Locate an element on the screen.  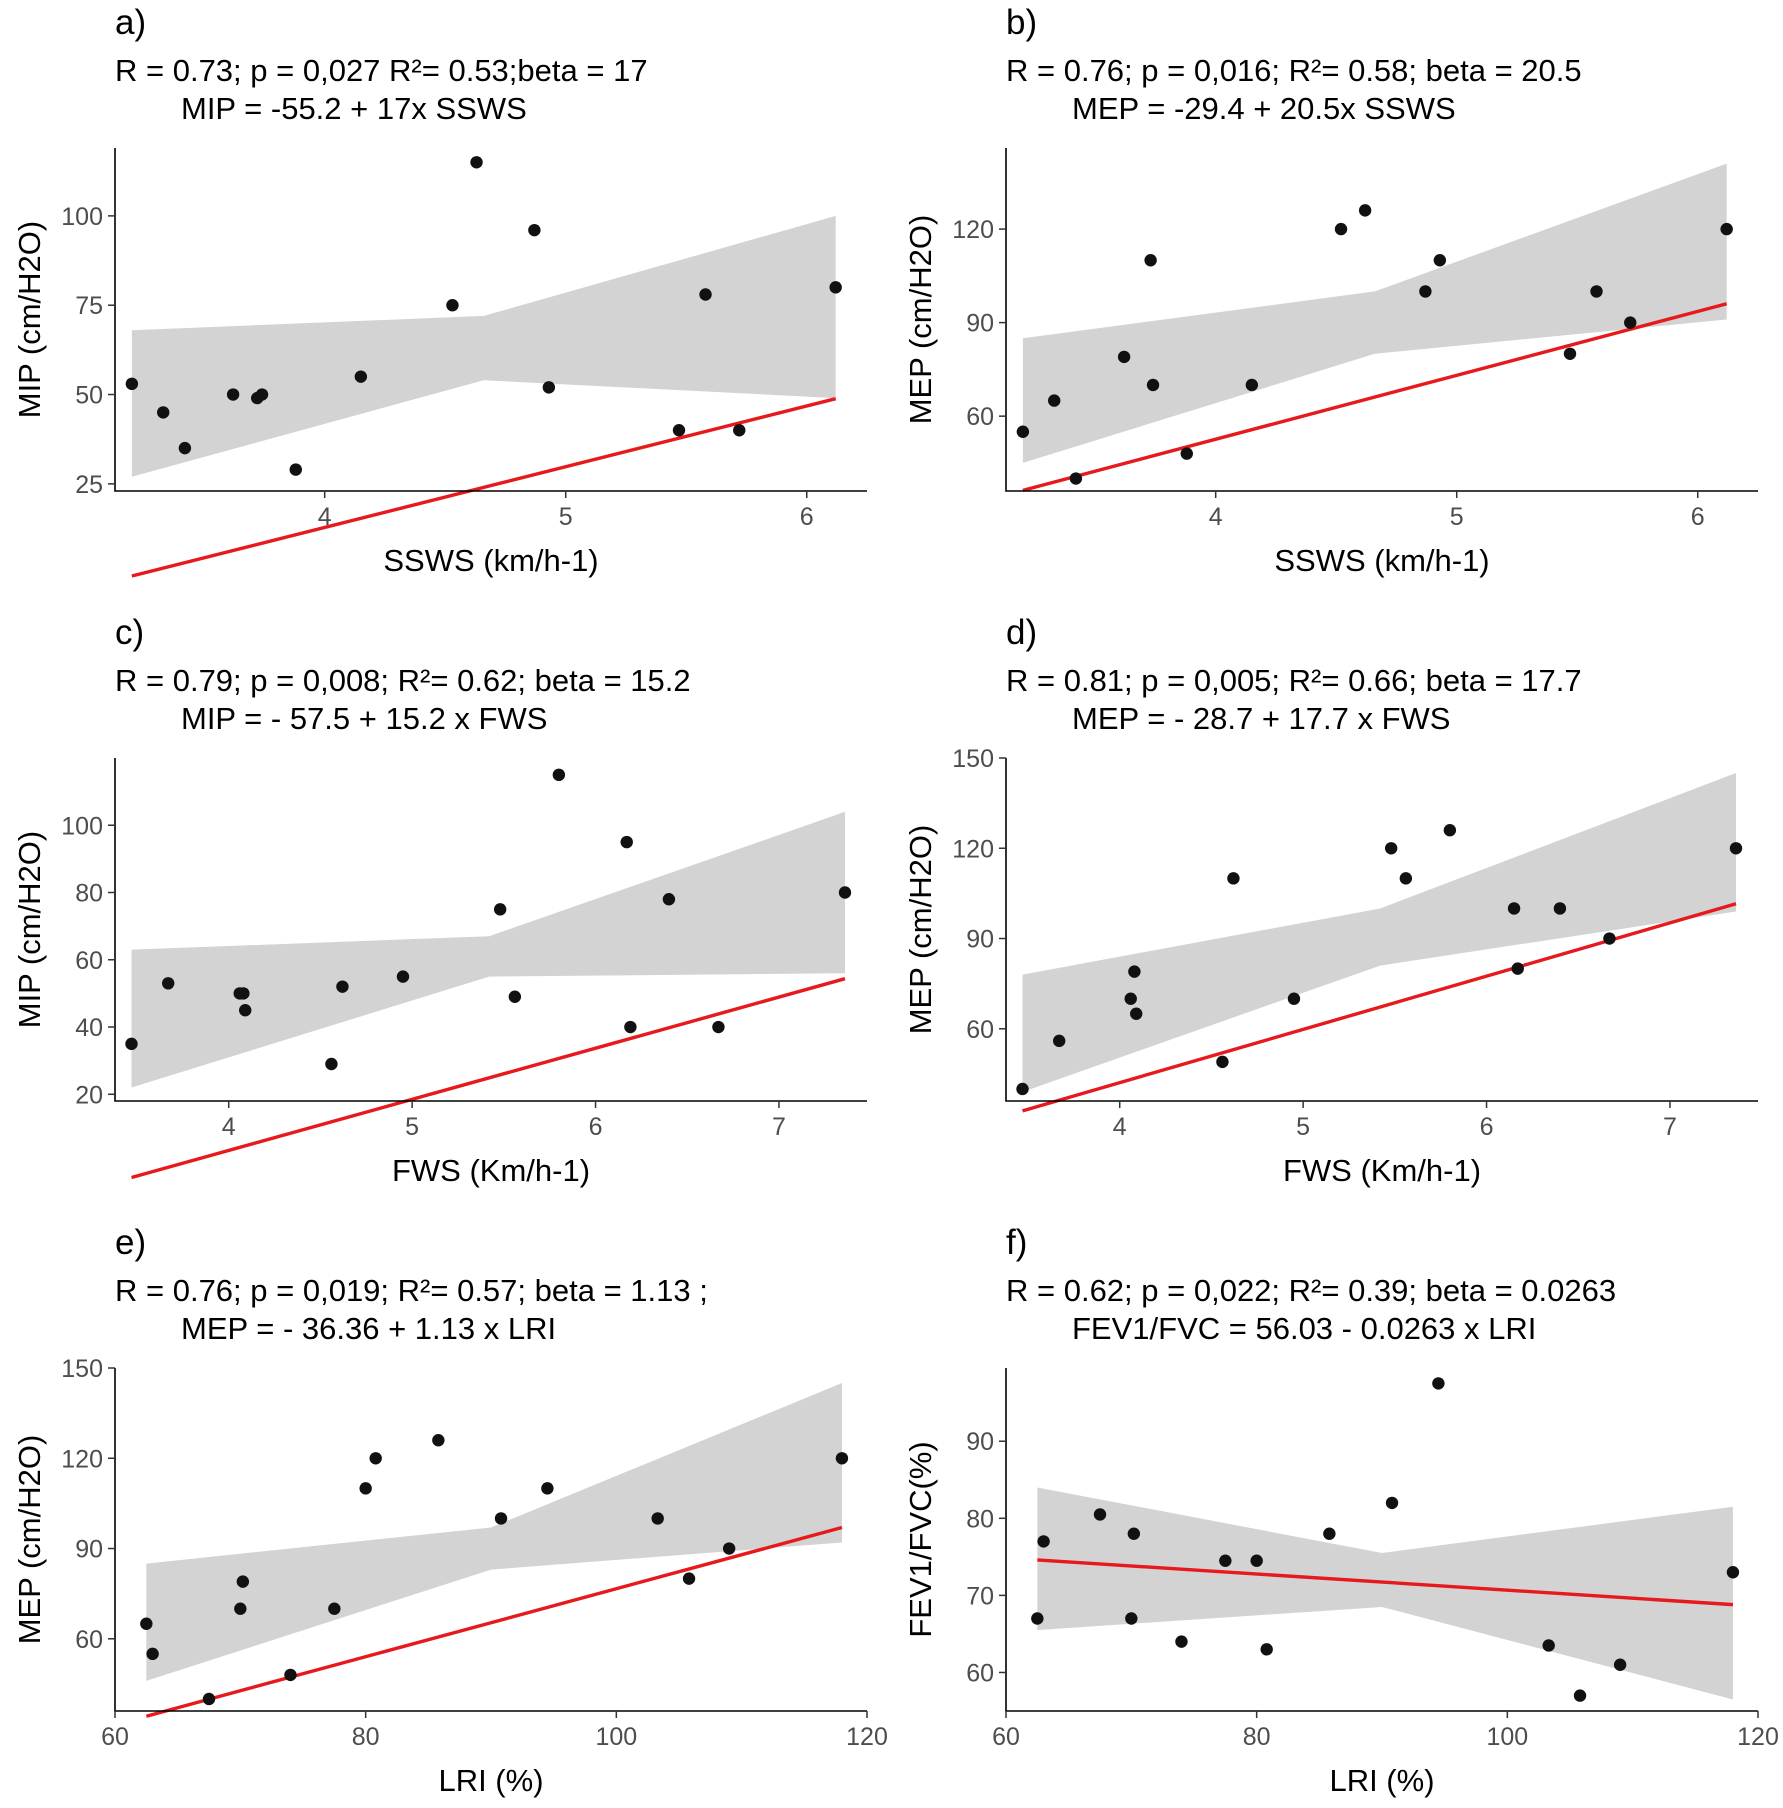
panel-letter: d) is located at coordinates (1021, 632).